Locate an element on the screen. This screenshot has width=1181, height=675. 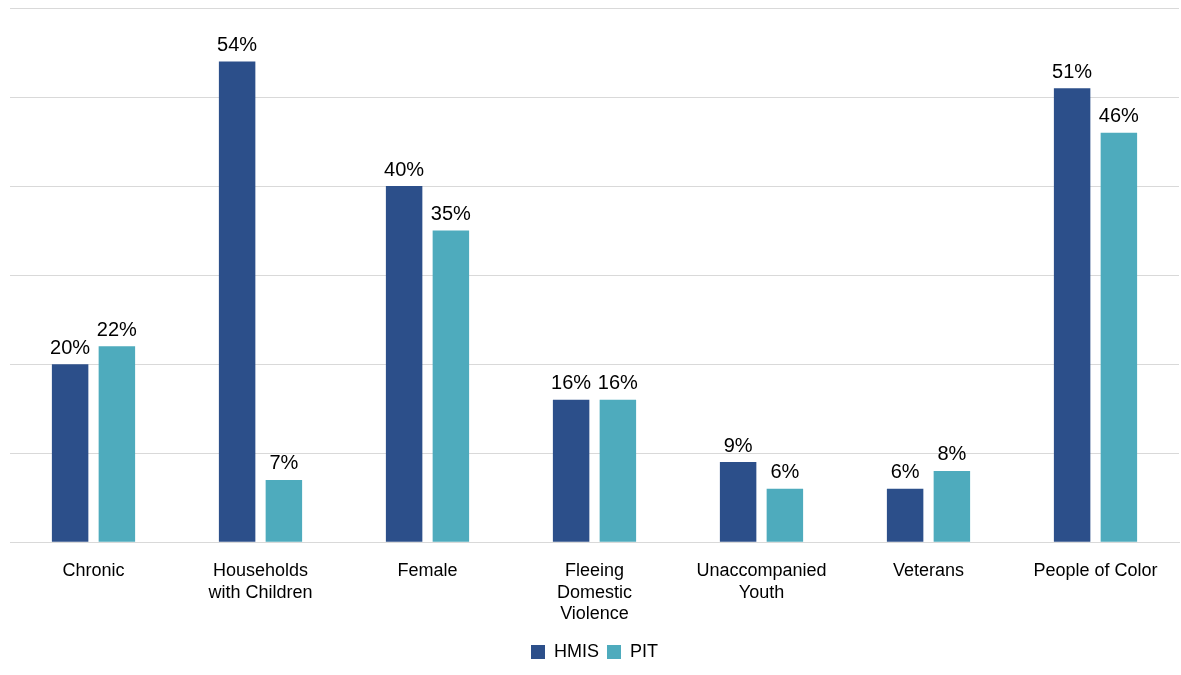
data-label: 20% is located at coordinates (70, 346).